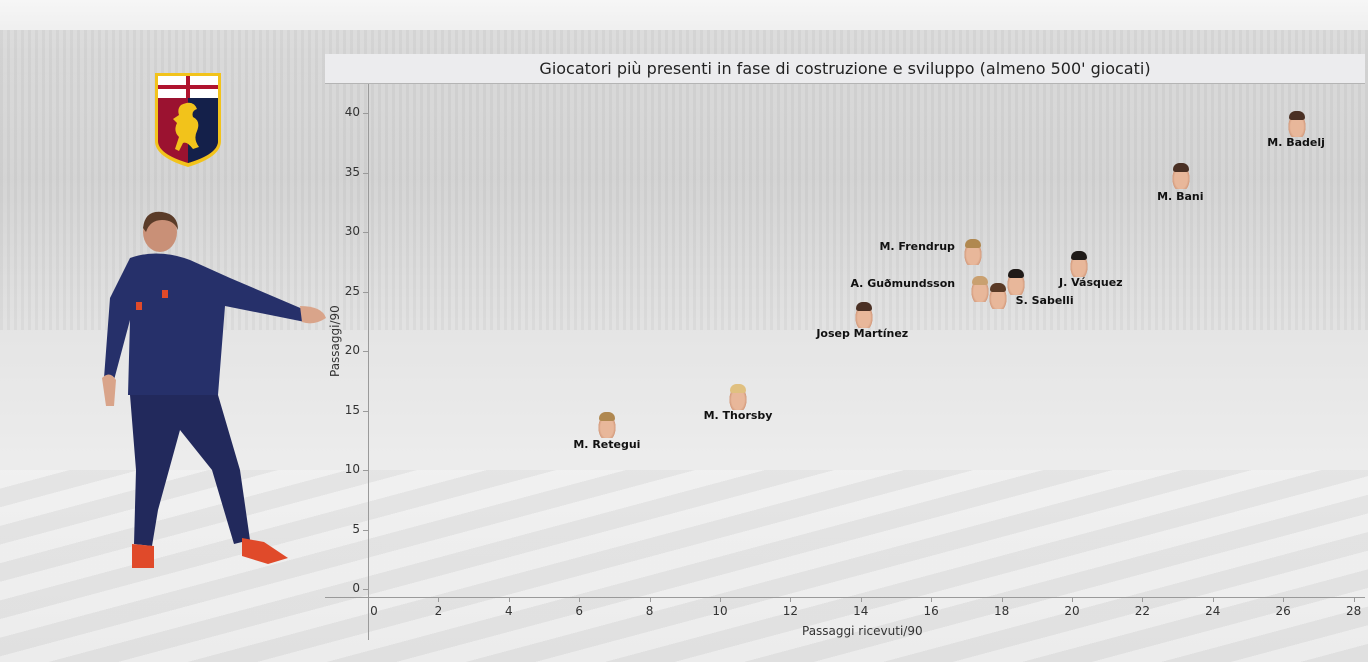  What do you see at coordinates (903, 284) in the screenshot?
I see `player-label: A. Guðmundsson` at bounding box center [903, 284].